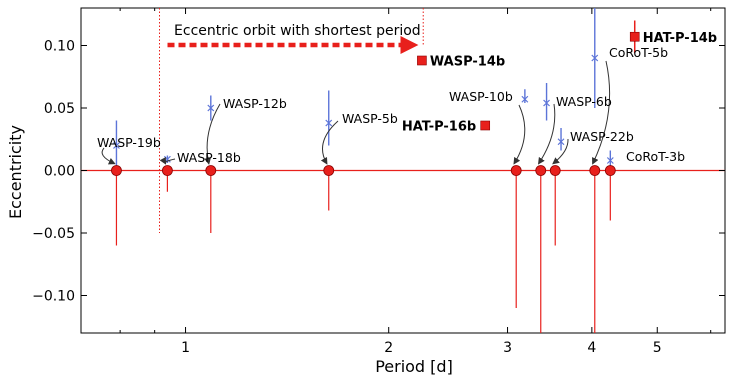 This screenshot has width=734, height=376. Describe the element at coordinates (516, 170) in the screenshot. I see `circular-marker-wasp-10b` at that location.